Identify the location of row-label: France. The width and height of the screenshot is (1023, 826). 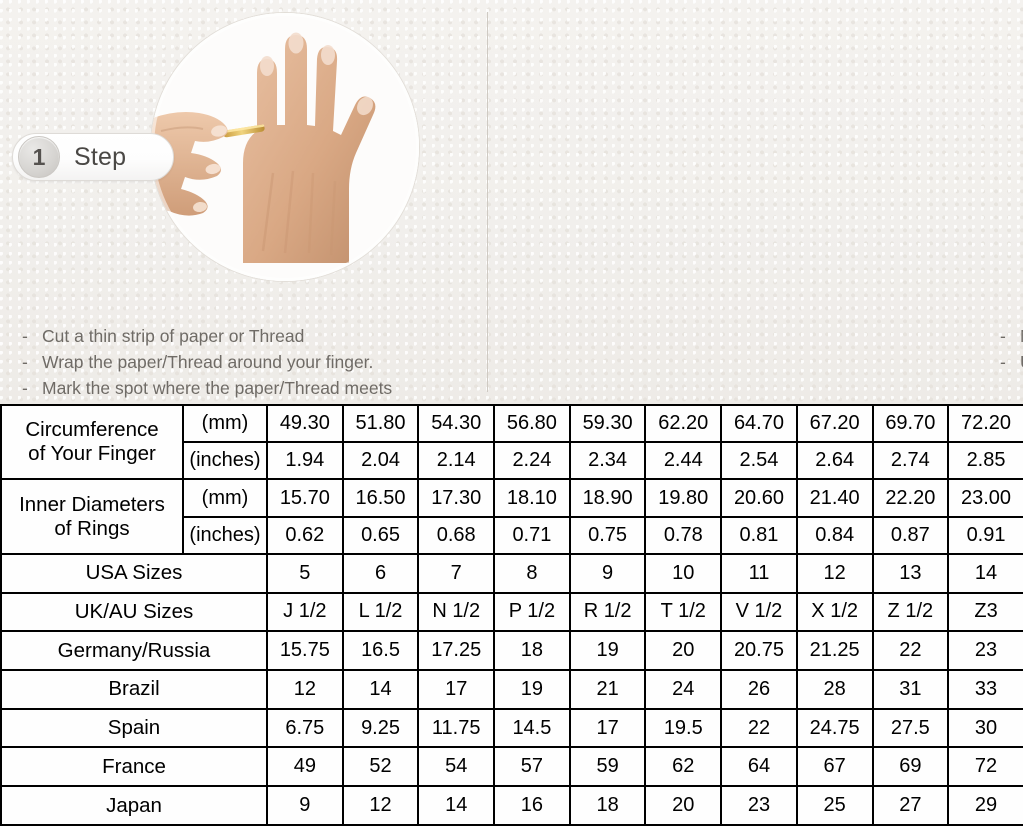
(134, 767).